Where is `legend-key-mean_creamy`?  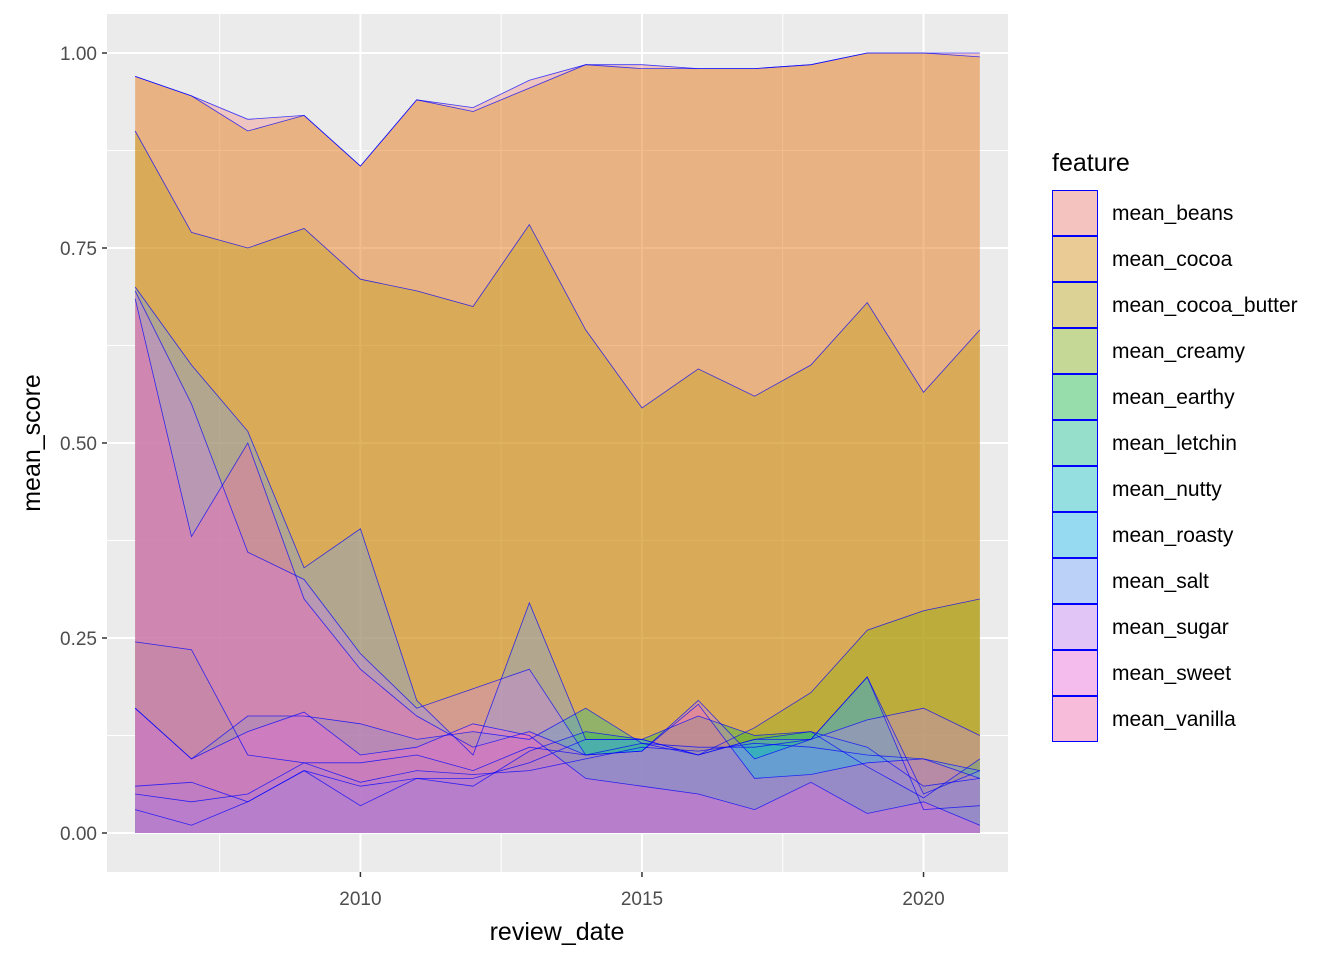 legend-key-mean_creamy is located at coordinates (1075, 351).